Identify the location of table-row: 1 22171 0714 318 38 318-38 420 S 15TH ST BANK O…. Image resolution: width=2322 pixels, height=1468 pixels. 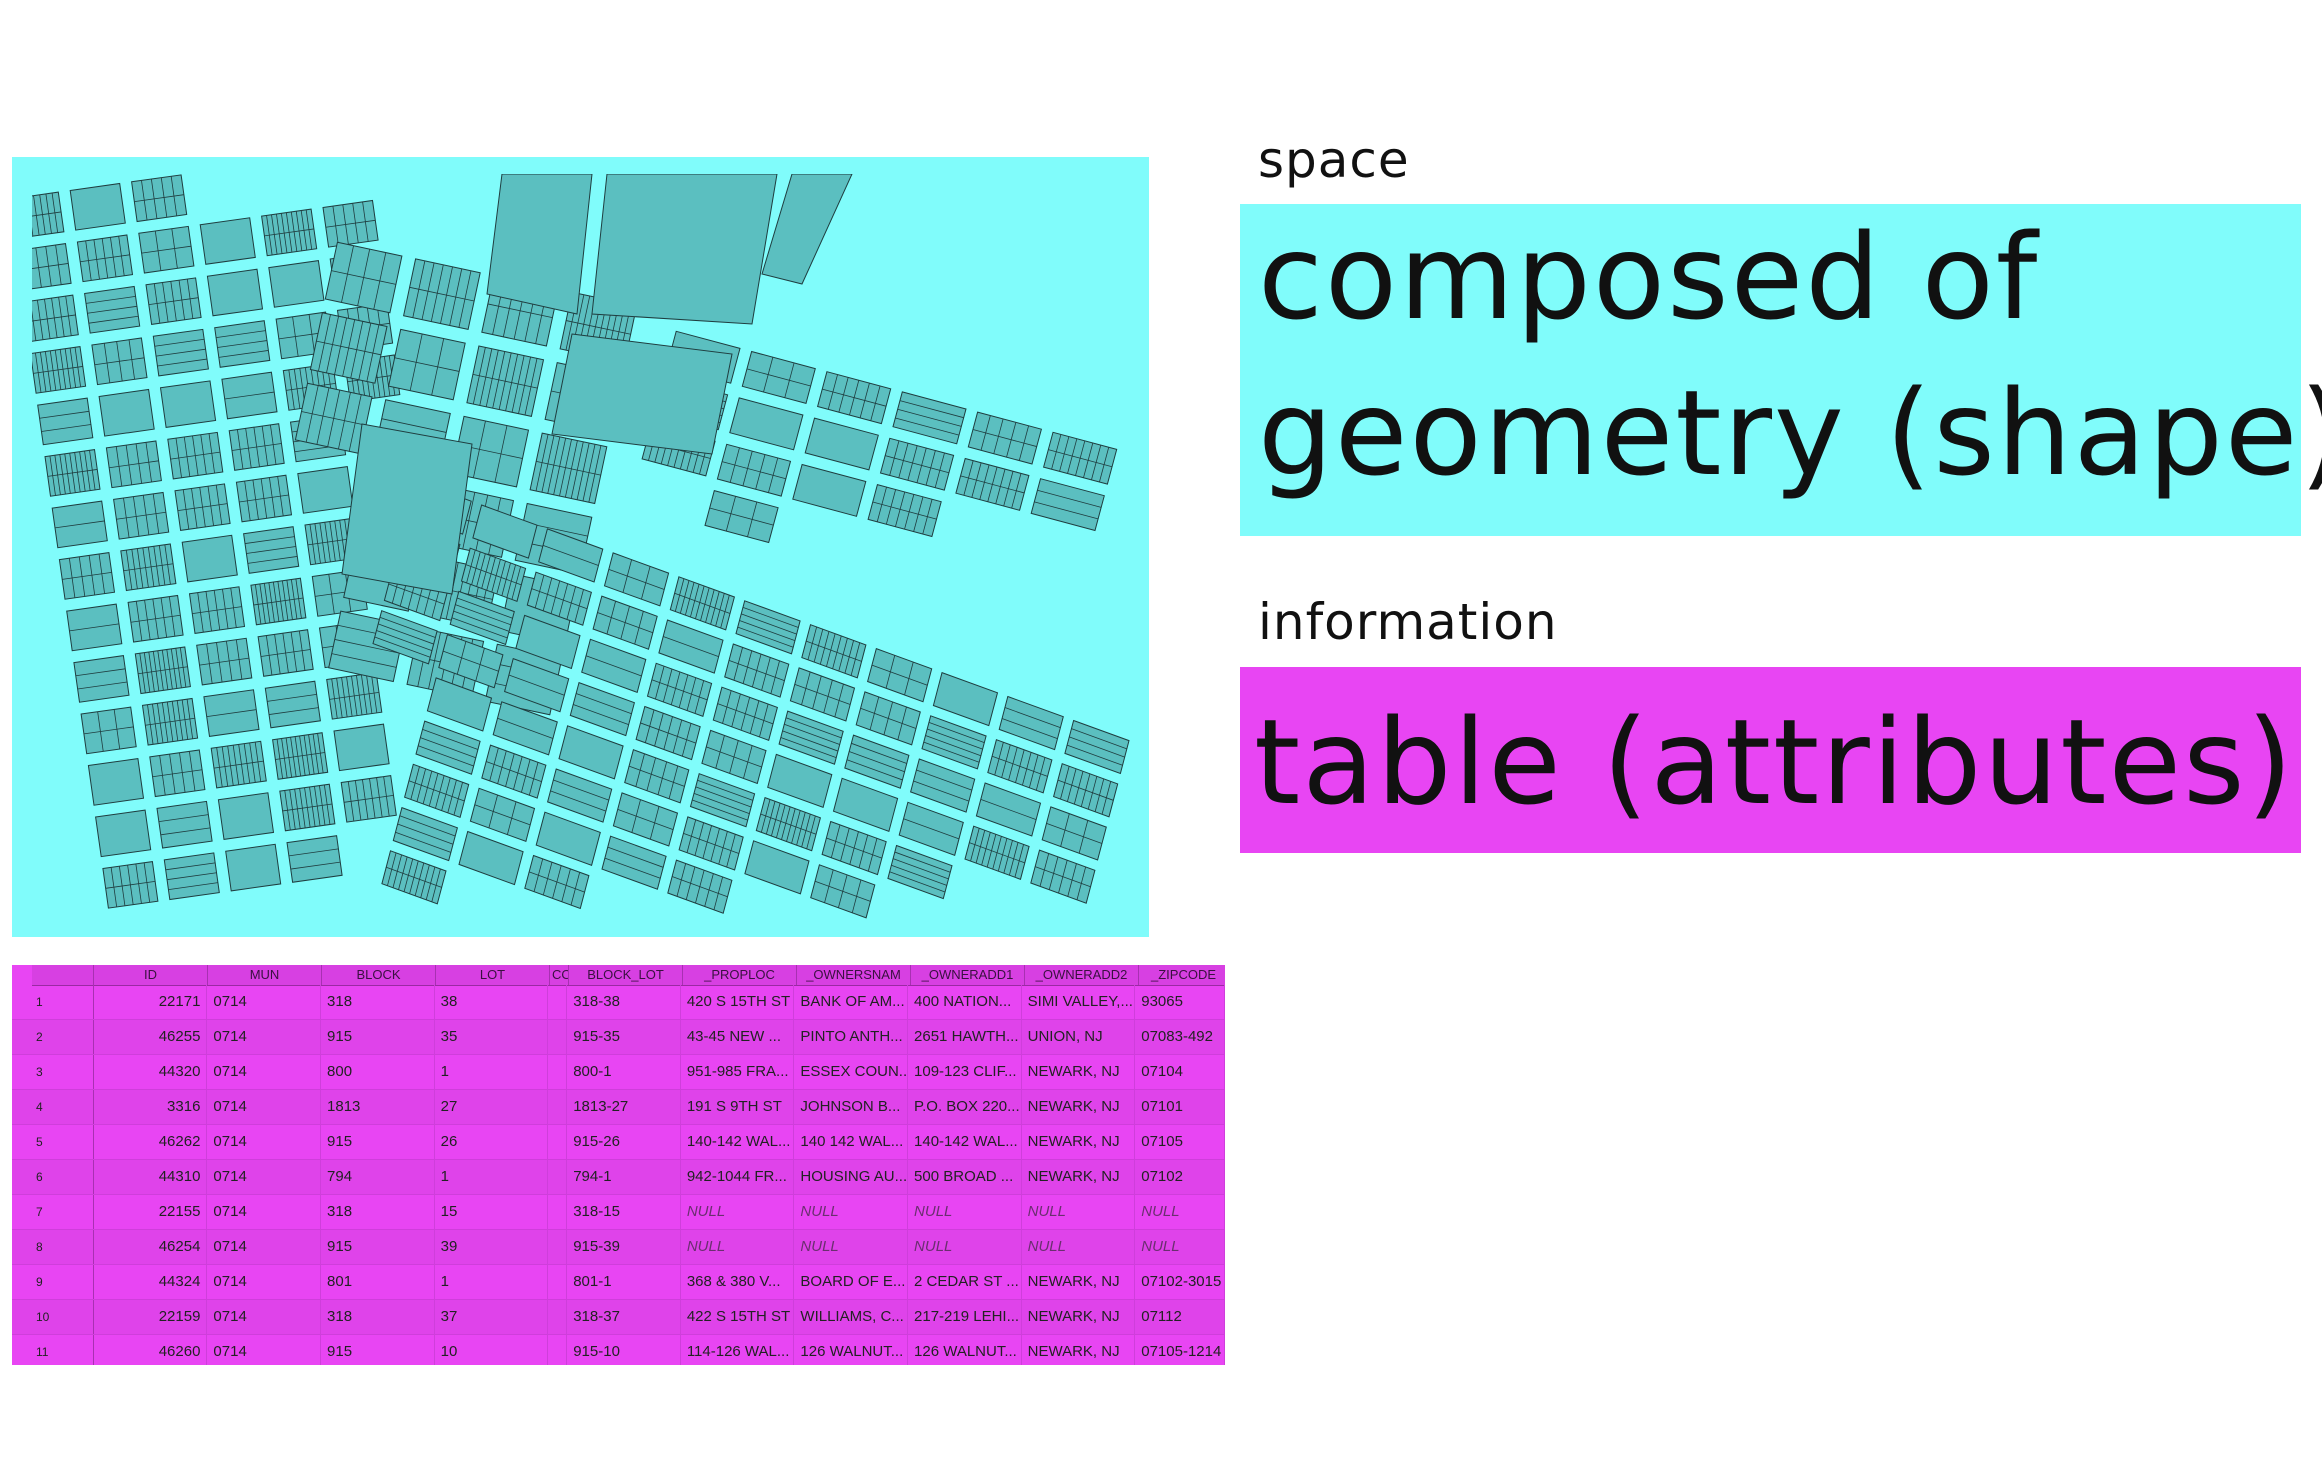
(618, 1002).